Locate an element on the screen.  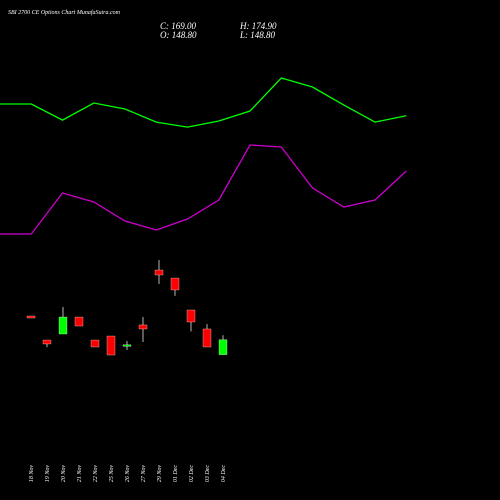
x-tick-label: 25 Nov is located at coordinates (112, 474).